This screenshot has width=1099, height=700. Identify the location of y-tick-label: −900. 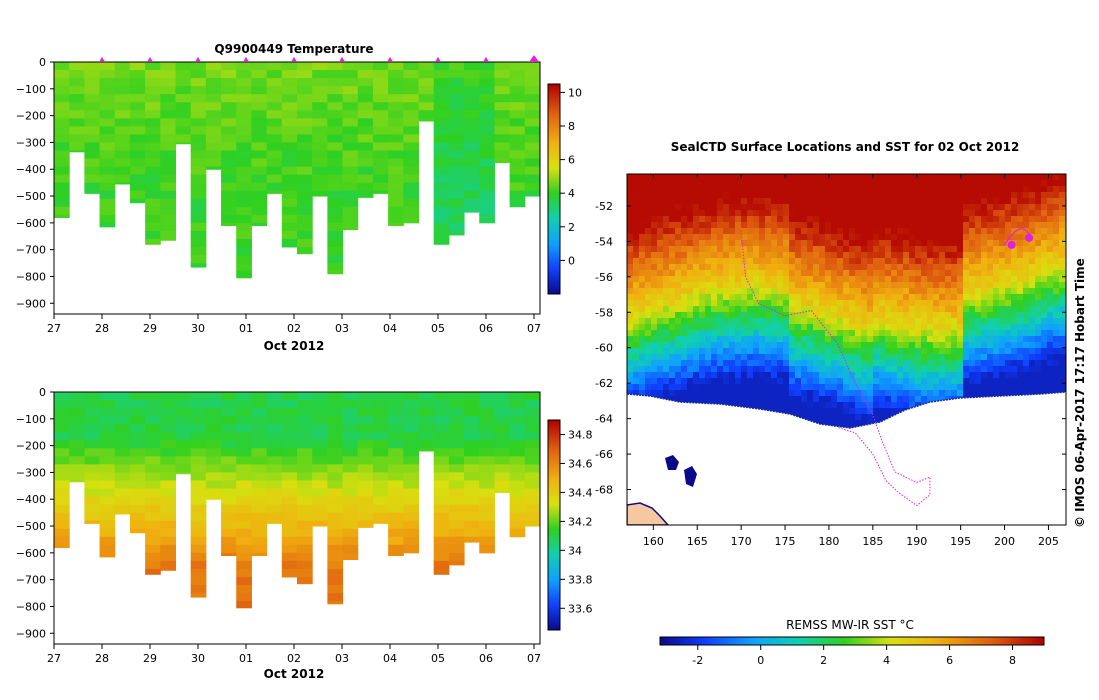
(31, 633).